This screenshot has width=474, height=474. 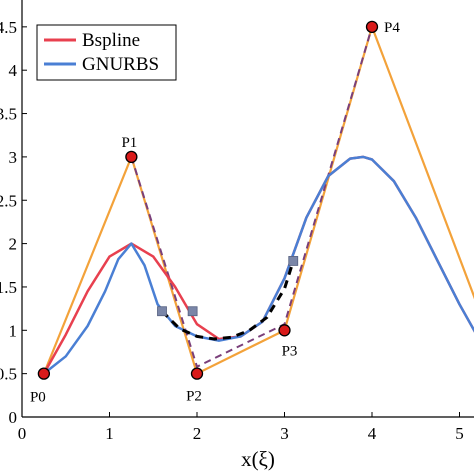 I want to click on x-tick-label-2: 2, so click(x=197, y=433).